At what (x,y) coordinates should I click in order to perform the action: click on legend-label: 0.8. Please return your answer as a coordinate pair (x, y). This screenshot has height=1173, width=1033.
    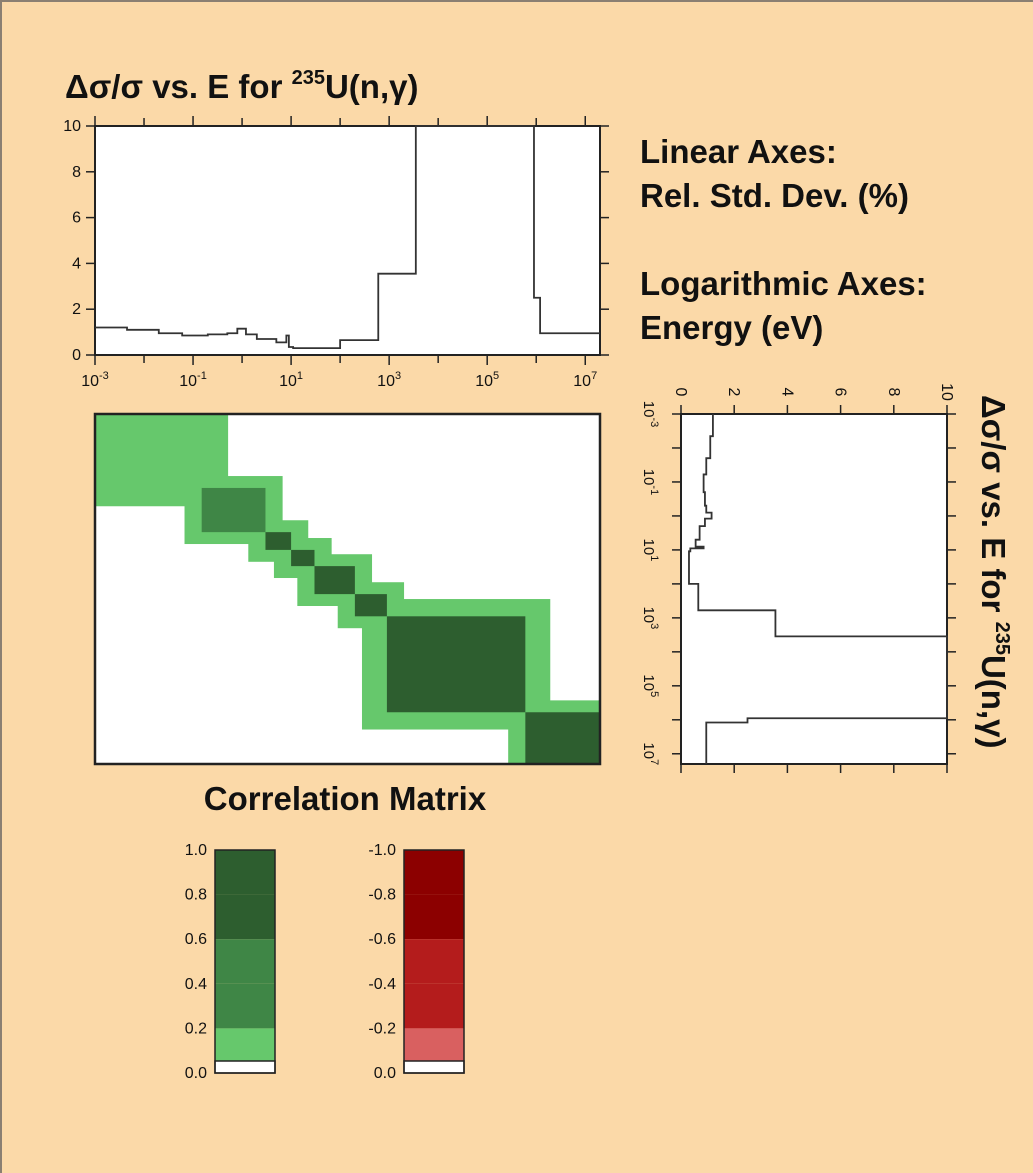
    Looking at the image, I should click on (196, 895).